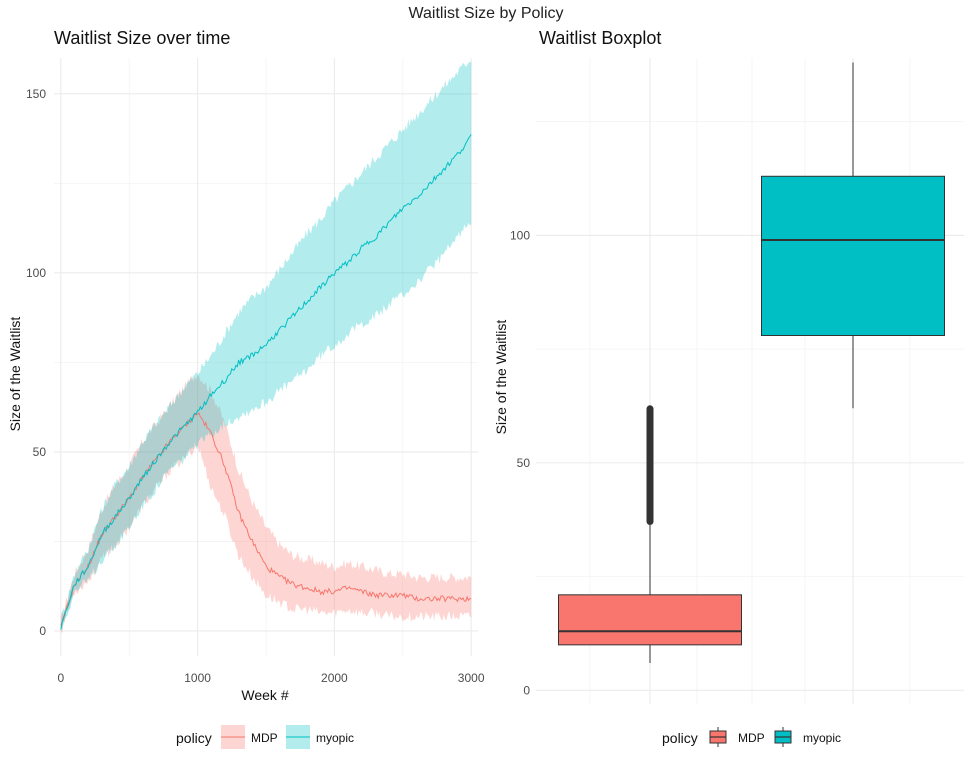  I want to click on box-legend-label-mdp: MDP, so click(751, 738).